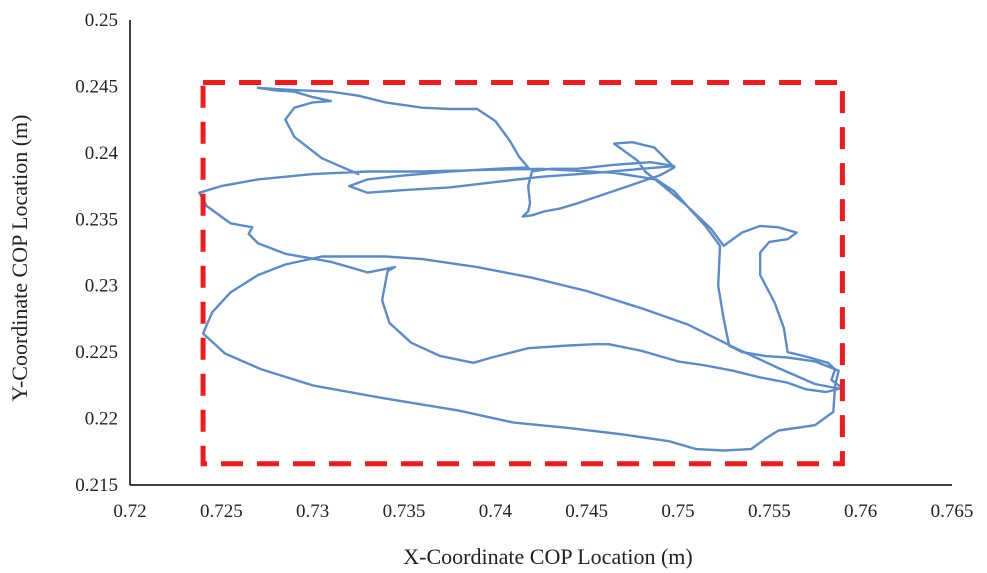 Image resolution: width=987 pixels, height=573 pixels. I want to click on y-tick-label: 0.24, so click(102, 153).